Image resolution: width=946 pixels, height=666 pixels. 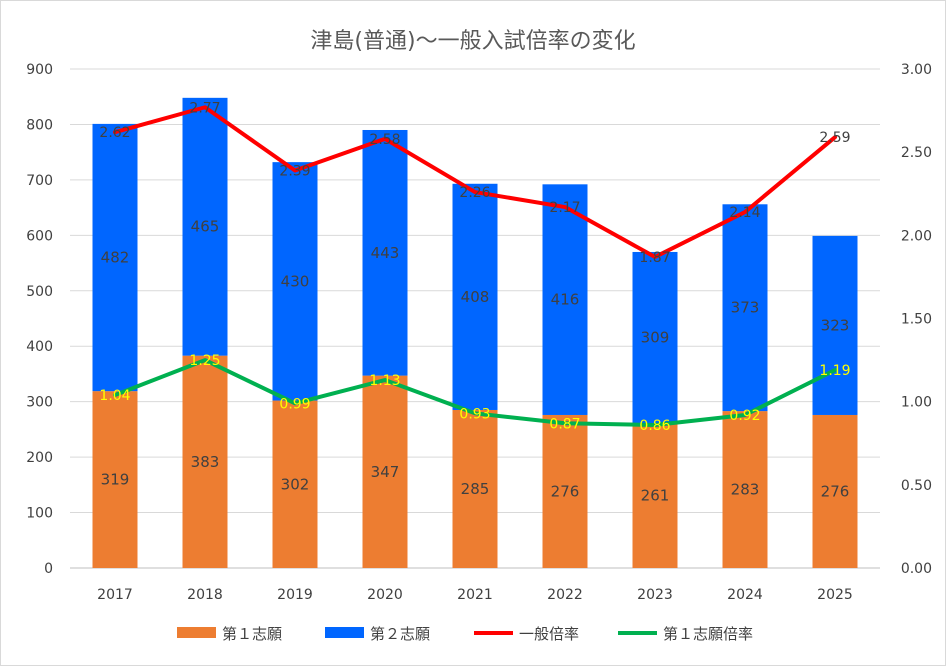 I want to click on legend-swatch-first-choice, so click(x=196, y=632).